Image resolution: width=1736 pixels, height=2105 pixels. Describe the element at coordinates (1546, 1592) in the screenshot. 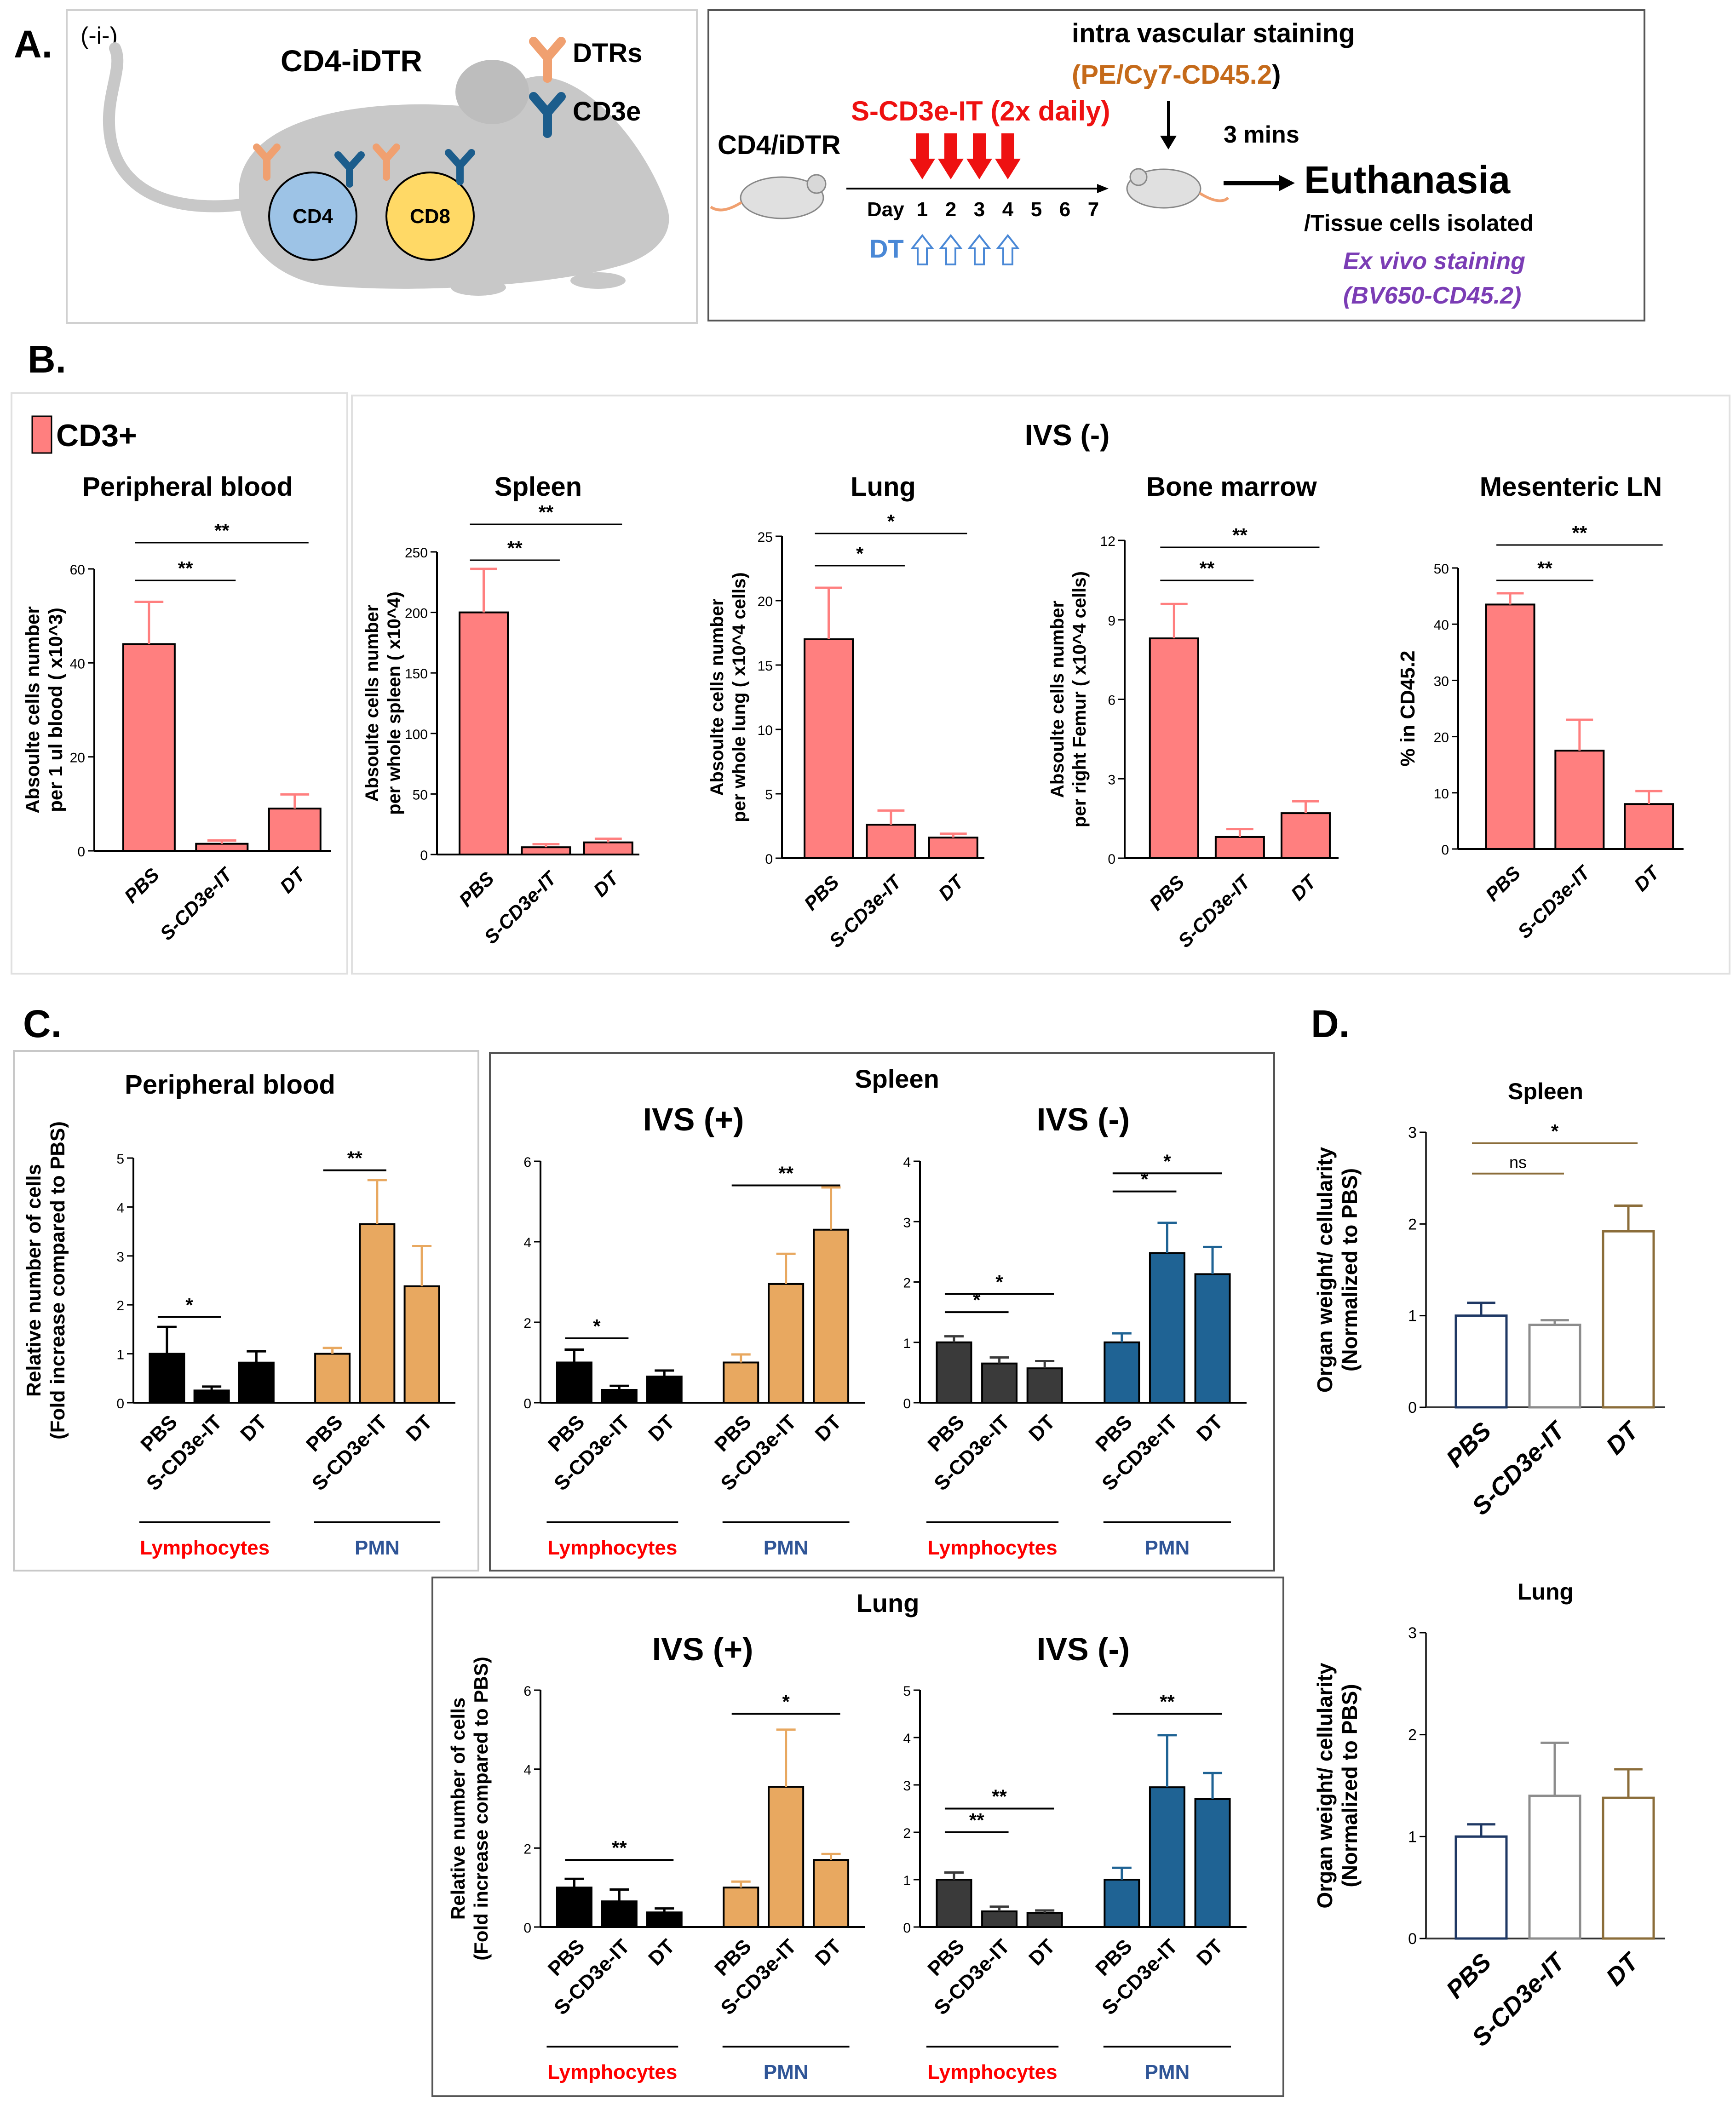

I see `chart-title: Lung` at that location.